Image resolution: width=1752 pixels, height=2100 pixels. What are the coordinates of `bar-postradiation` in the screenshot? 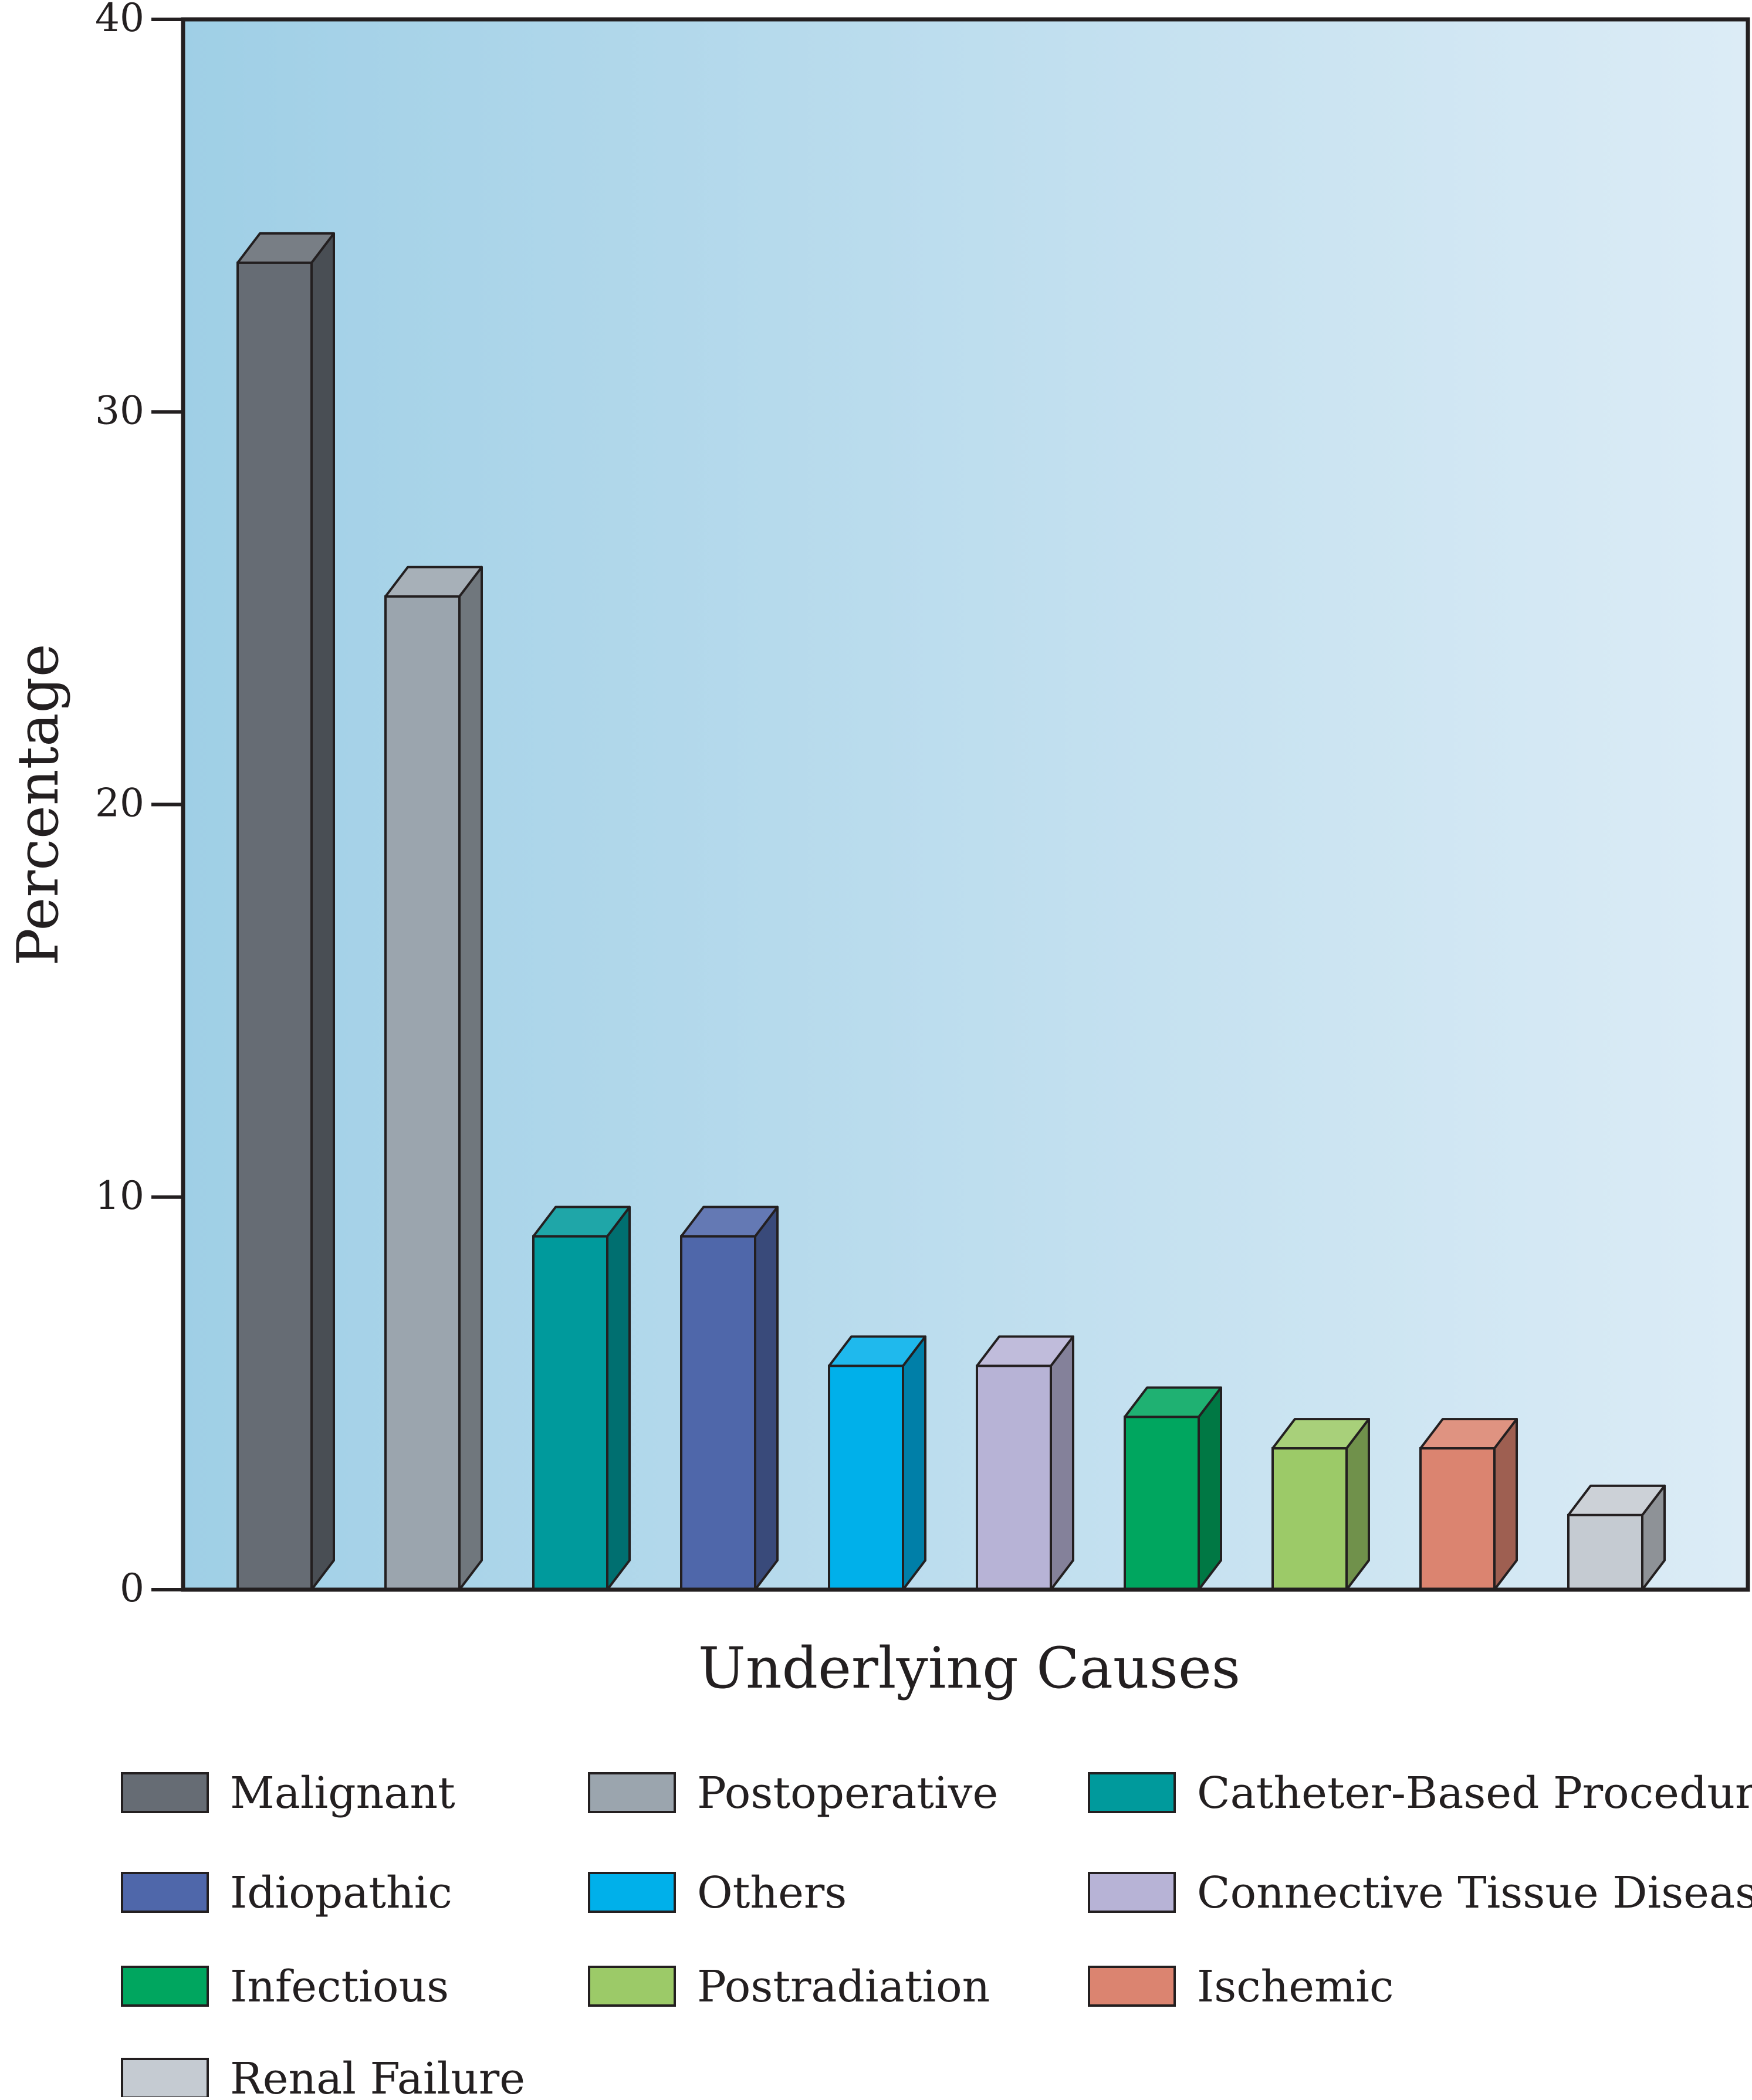 It's located at (1320, 1504).